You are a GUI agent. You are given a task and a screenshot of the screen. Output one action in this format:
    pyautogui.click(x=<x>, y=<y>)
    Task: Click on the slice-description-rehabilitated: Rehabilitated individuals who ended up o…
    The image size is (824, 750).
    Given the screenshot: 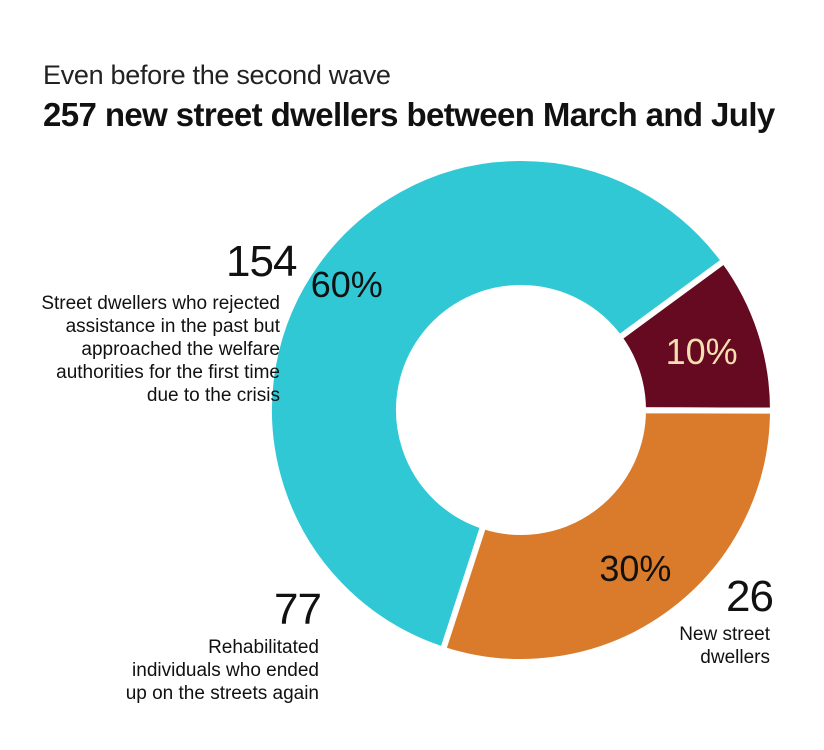 What is the action you would take?
    pyautogui.click(x=222, y=670)
    